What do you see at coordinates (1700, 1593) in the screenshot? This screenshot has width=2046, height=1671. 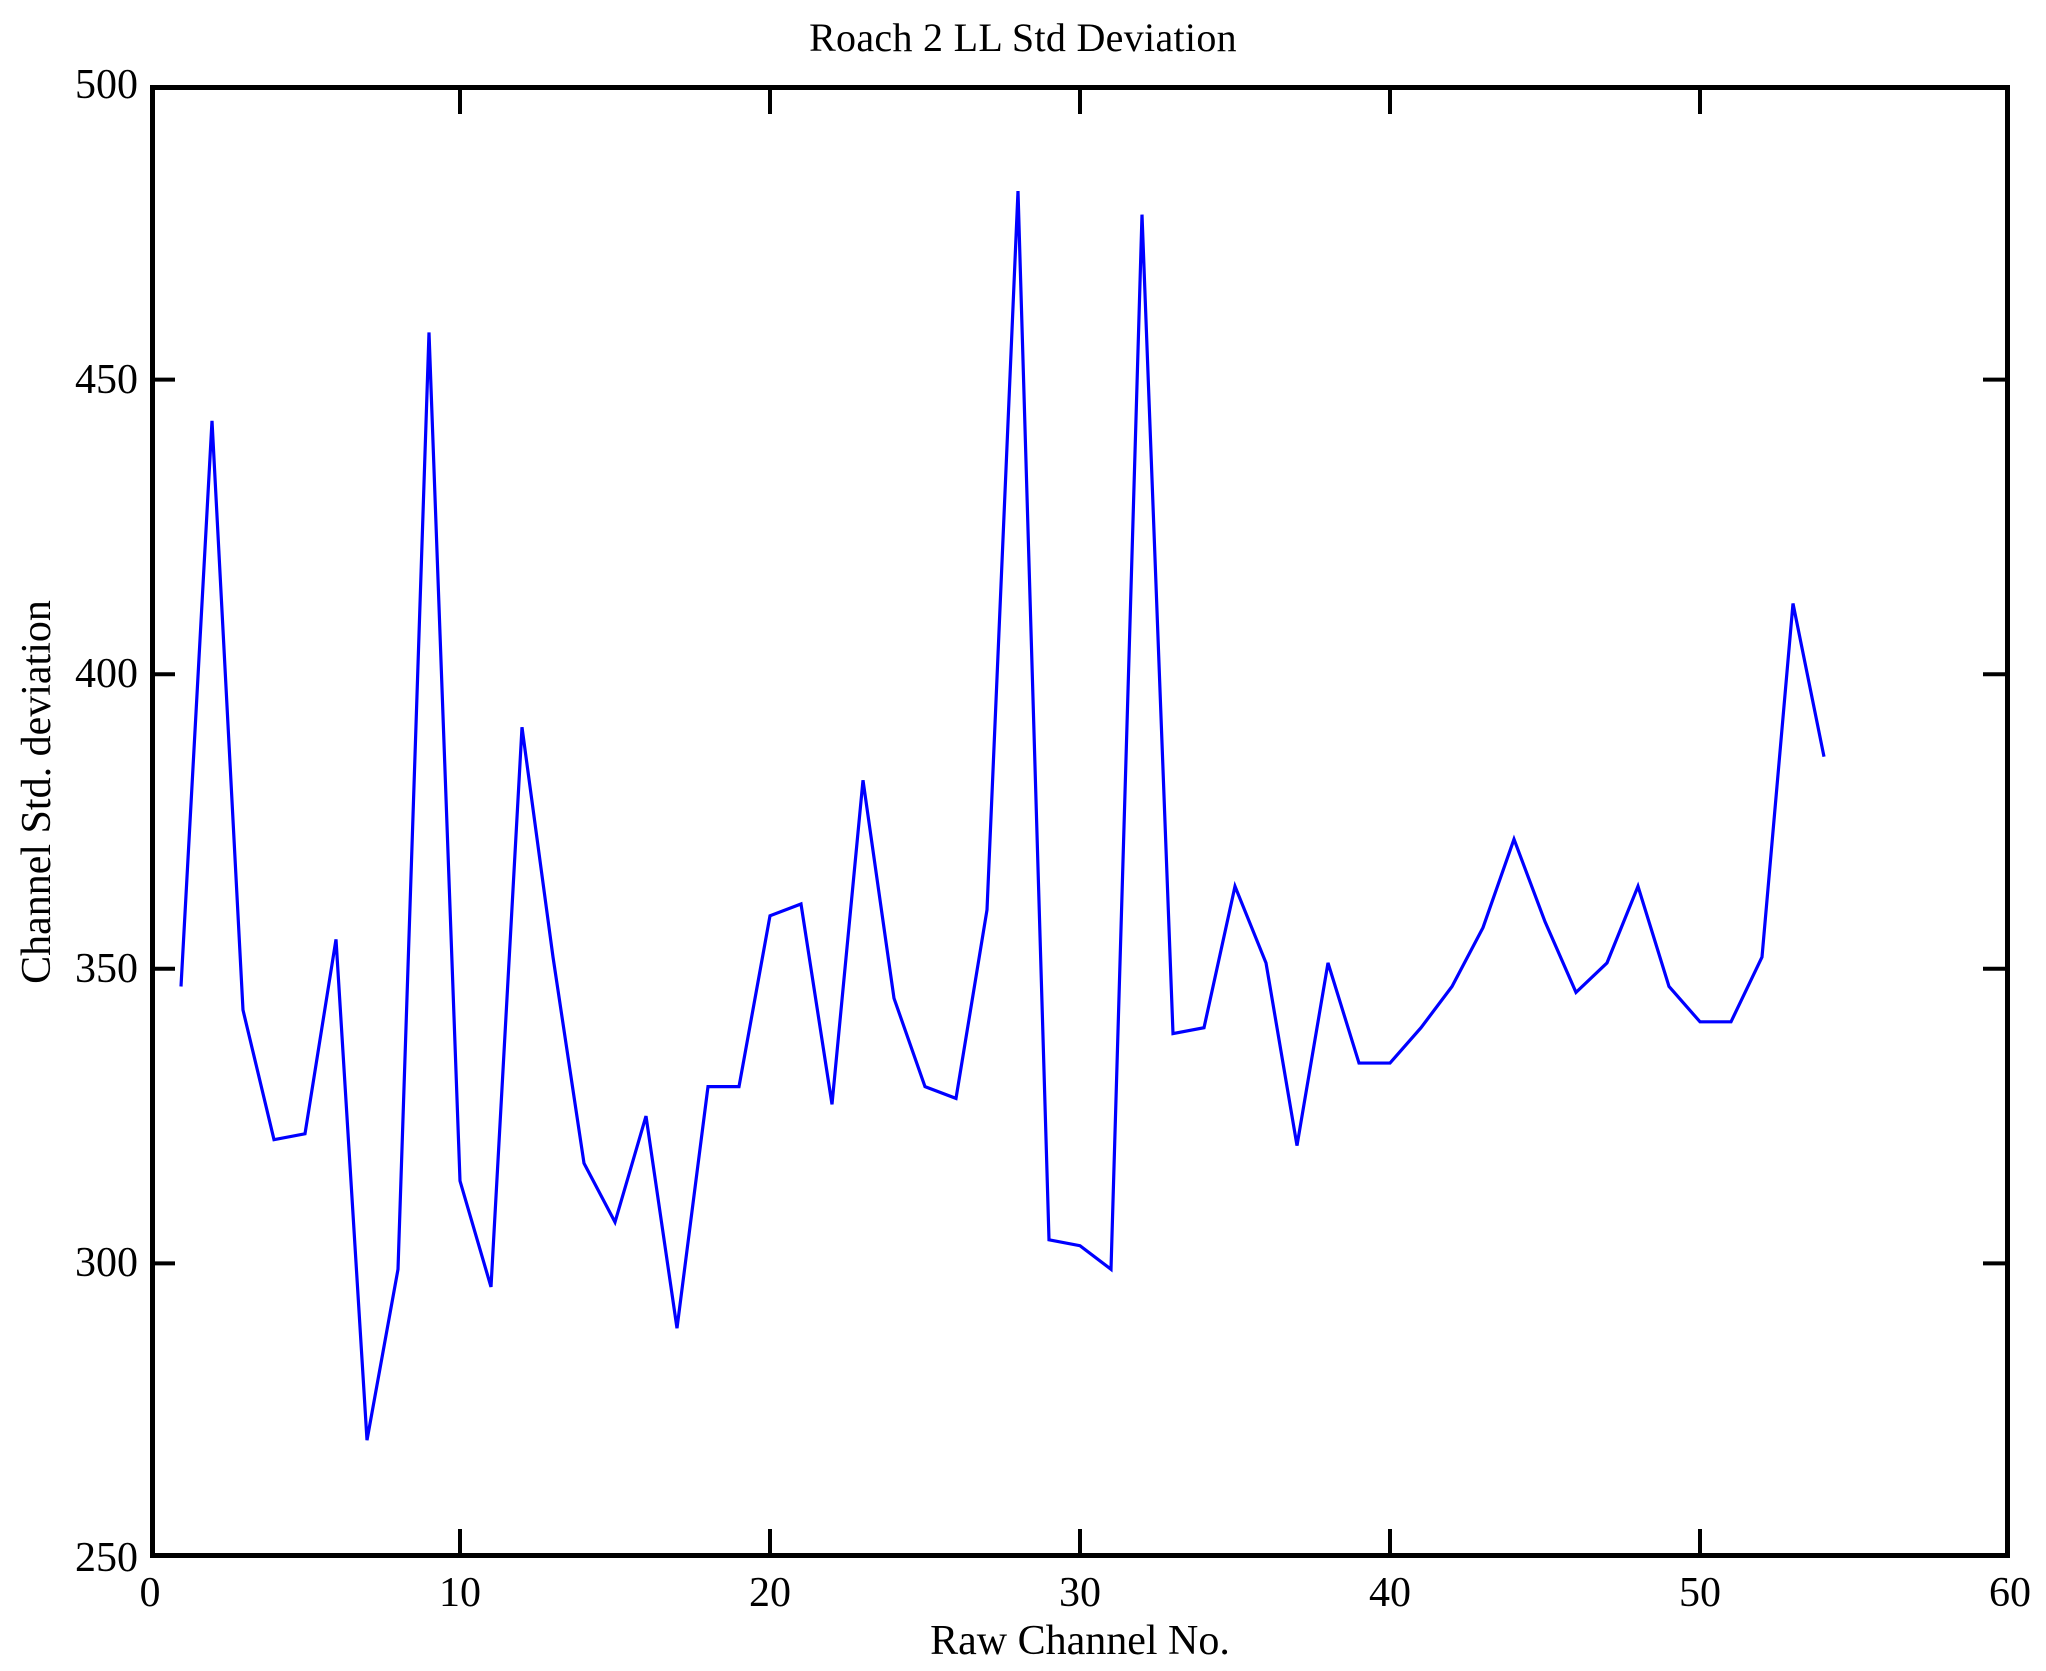 I see `x-tick-label-50: 50` at bounding box center [1700, 1593].